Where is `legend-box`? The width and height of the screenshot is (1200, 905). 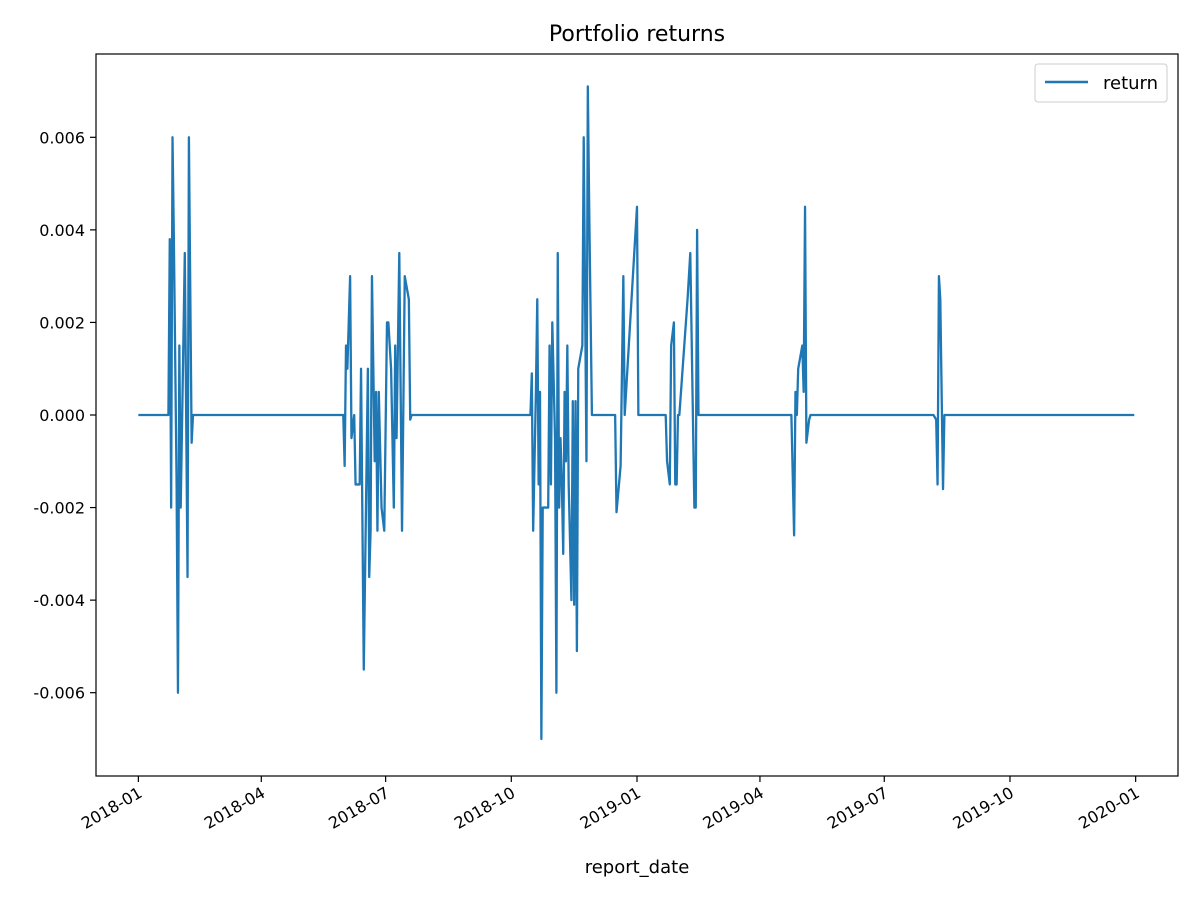 legend-box is located at coordinates (1101, 83).